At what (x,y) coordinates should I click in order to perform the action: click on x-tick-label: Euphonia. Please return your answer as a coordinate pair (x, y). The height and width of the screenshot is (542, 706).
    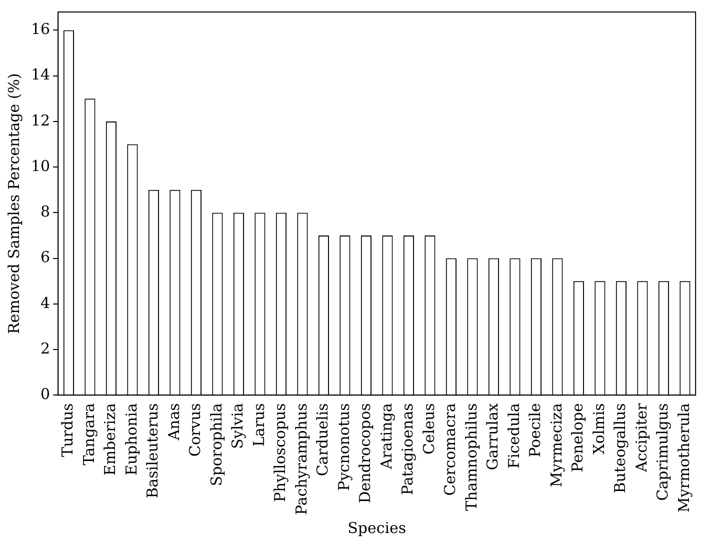
    Looking at the image, I should click on (131, 439).